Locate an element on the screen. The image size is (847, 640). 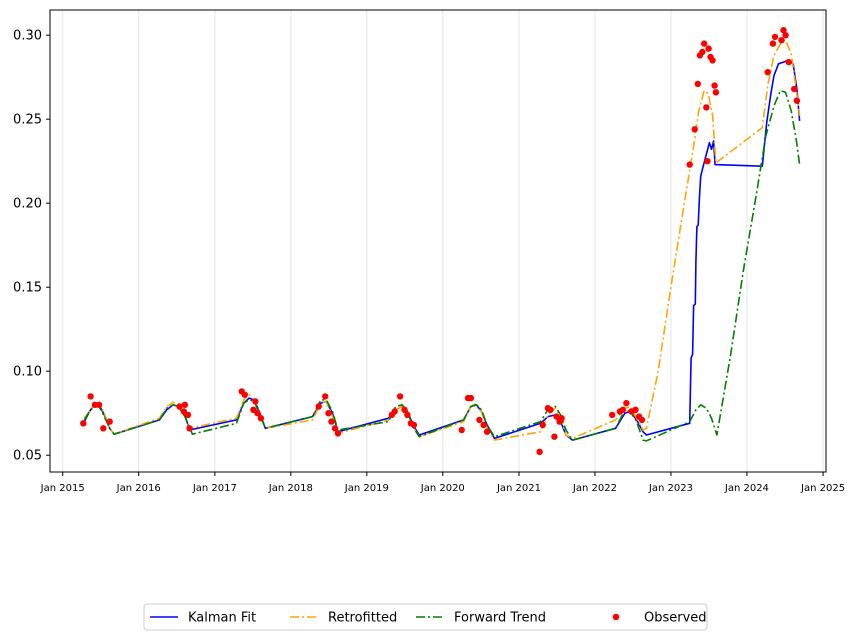
x-tick-label: Jan 2020 is located at coordinates (442, 488).